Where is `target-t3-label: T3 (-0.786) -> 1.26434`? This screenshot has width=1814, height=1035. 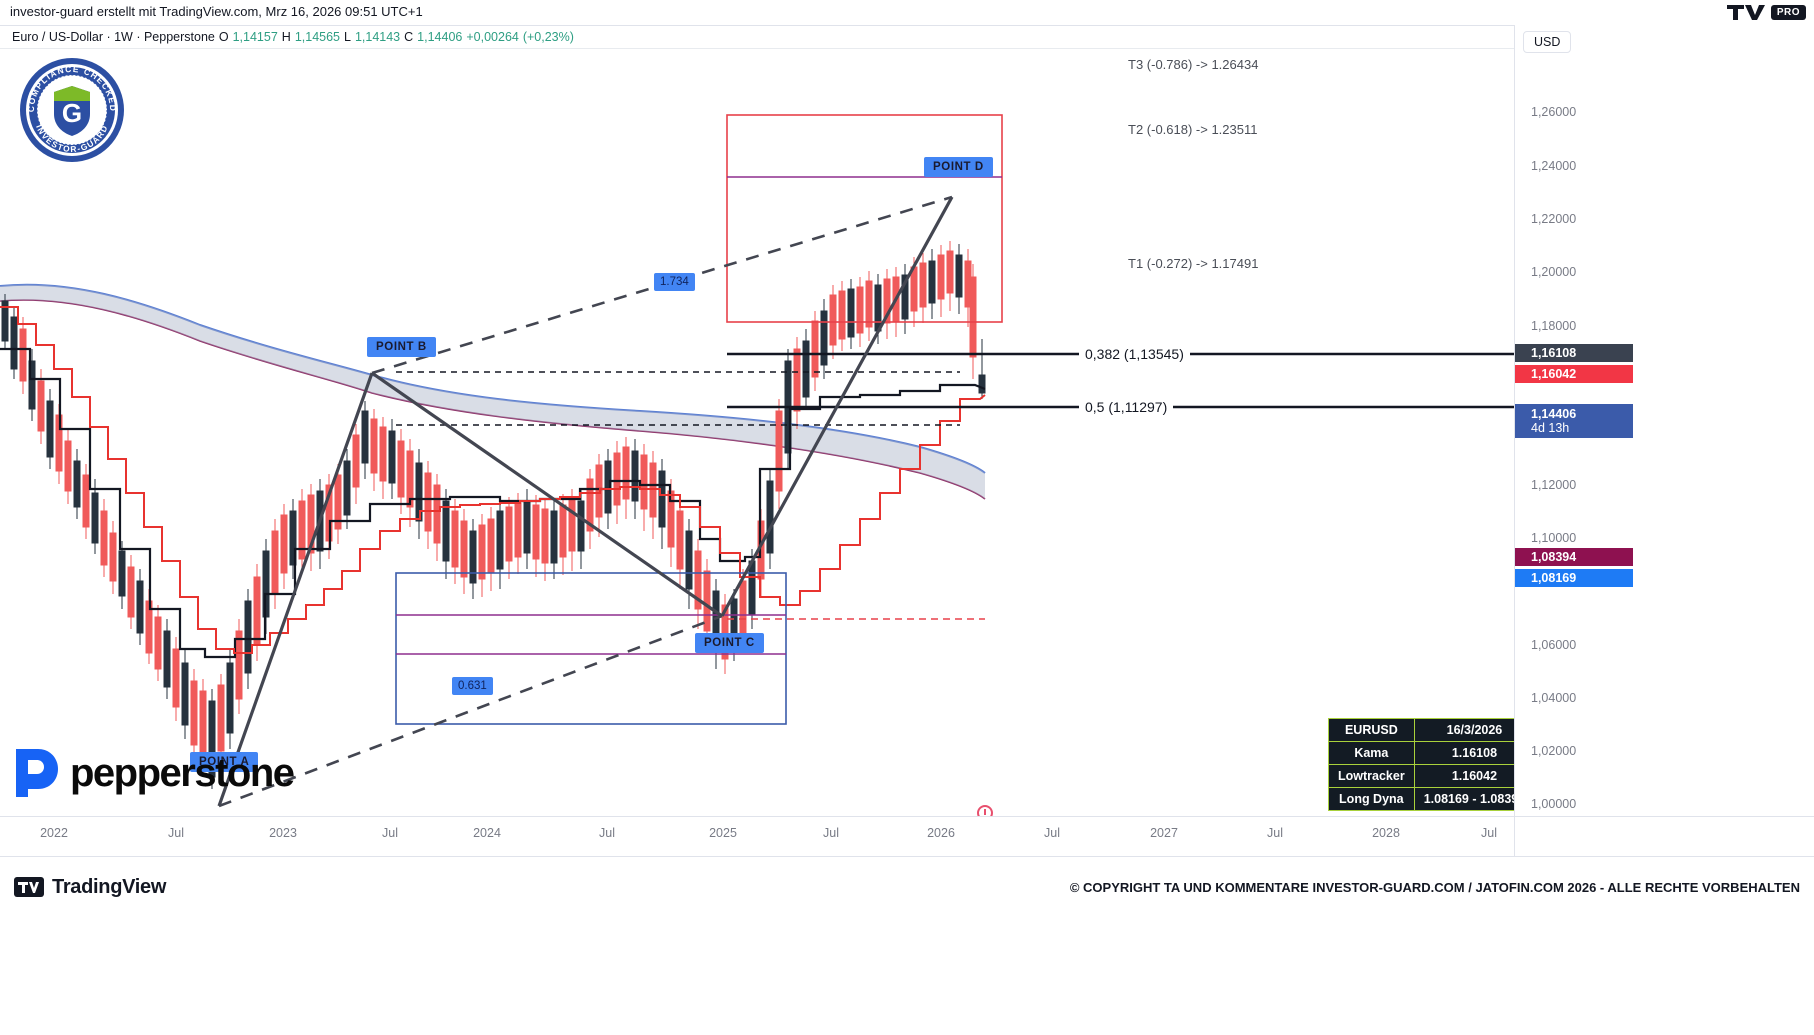
target-t3-label: T3 (-0.786) -> 1.26434 is located at coordinates (1193, 64).